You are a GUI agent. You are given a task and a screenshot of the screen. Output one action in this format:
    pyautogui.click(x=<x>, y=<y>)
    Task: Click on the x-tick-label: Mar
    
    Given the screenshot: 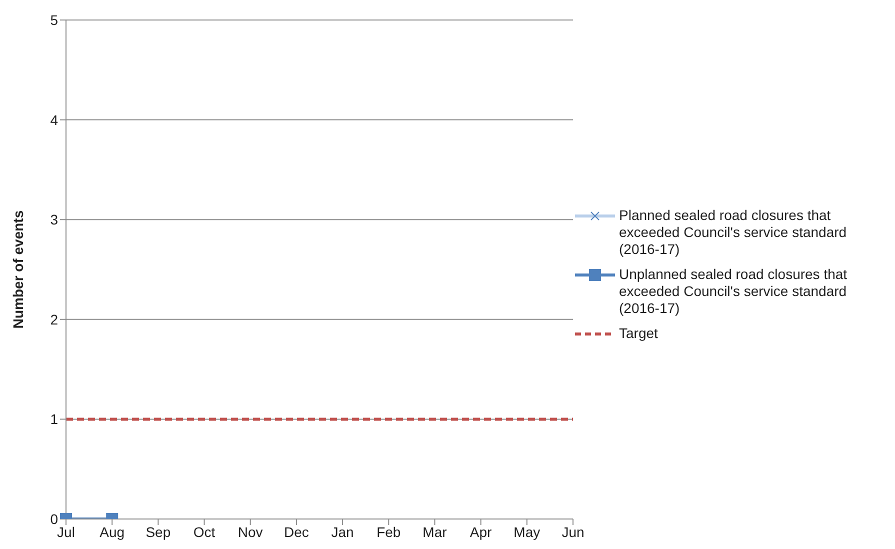 What is the action you would take?
    pyautogui.click(x=435, y=532)
    